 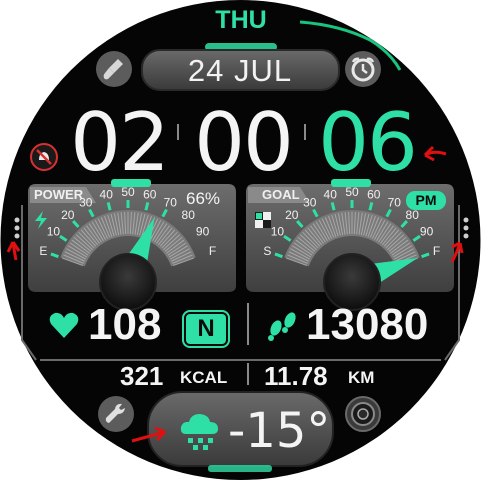 I want to click on power-gauge-tick-label: 20, so click(x=68, y=215).